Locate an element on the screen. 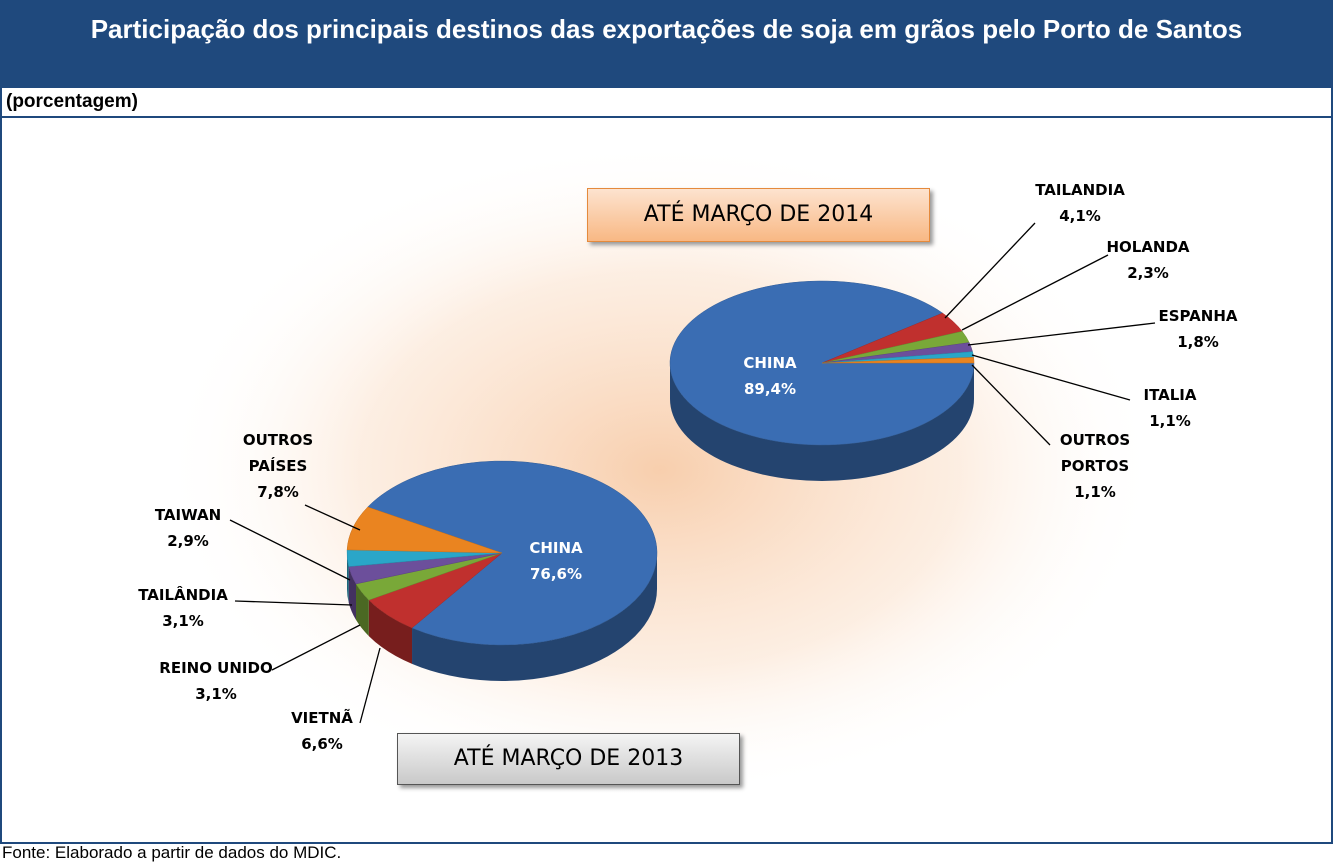  pie-title: ATÉ MARÇO DE 2013 is located at coordinates (568, 759).